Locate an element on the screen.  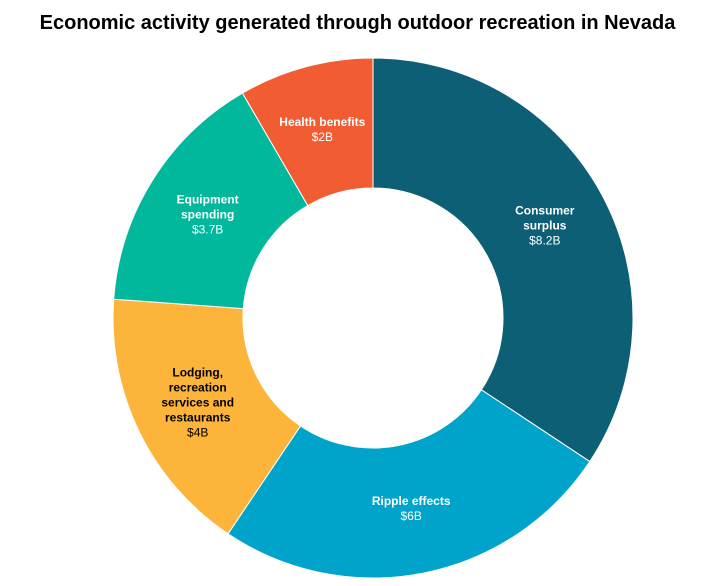
wedge-label: Equipment spending $3.7B is located at coordinates (208, 214).